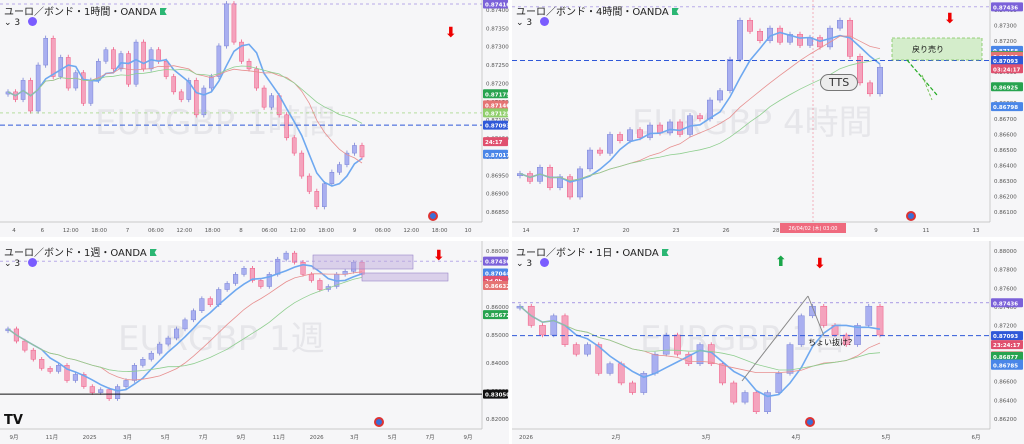 The width and height of the screenshot is (1024, 444). Describe the element at coordinates (1005, 151) in the screenshot. I see `price-tick-label: 0.86500` at that location.